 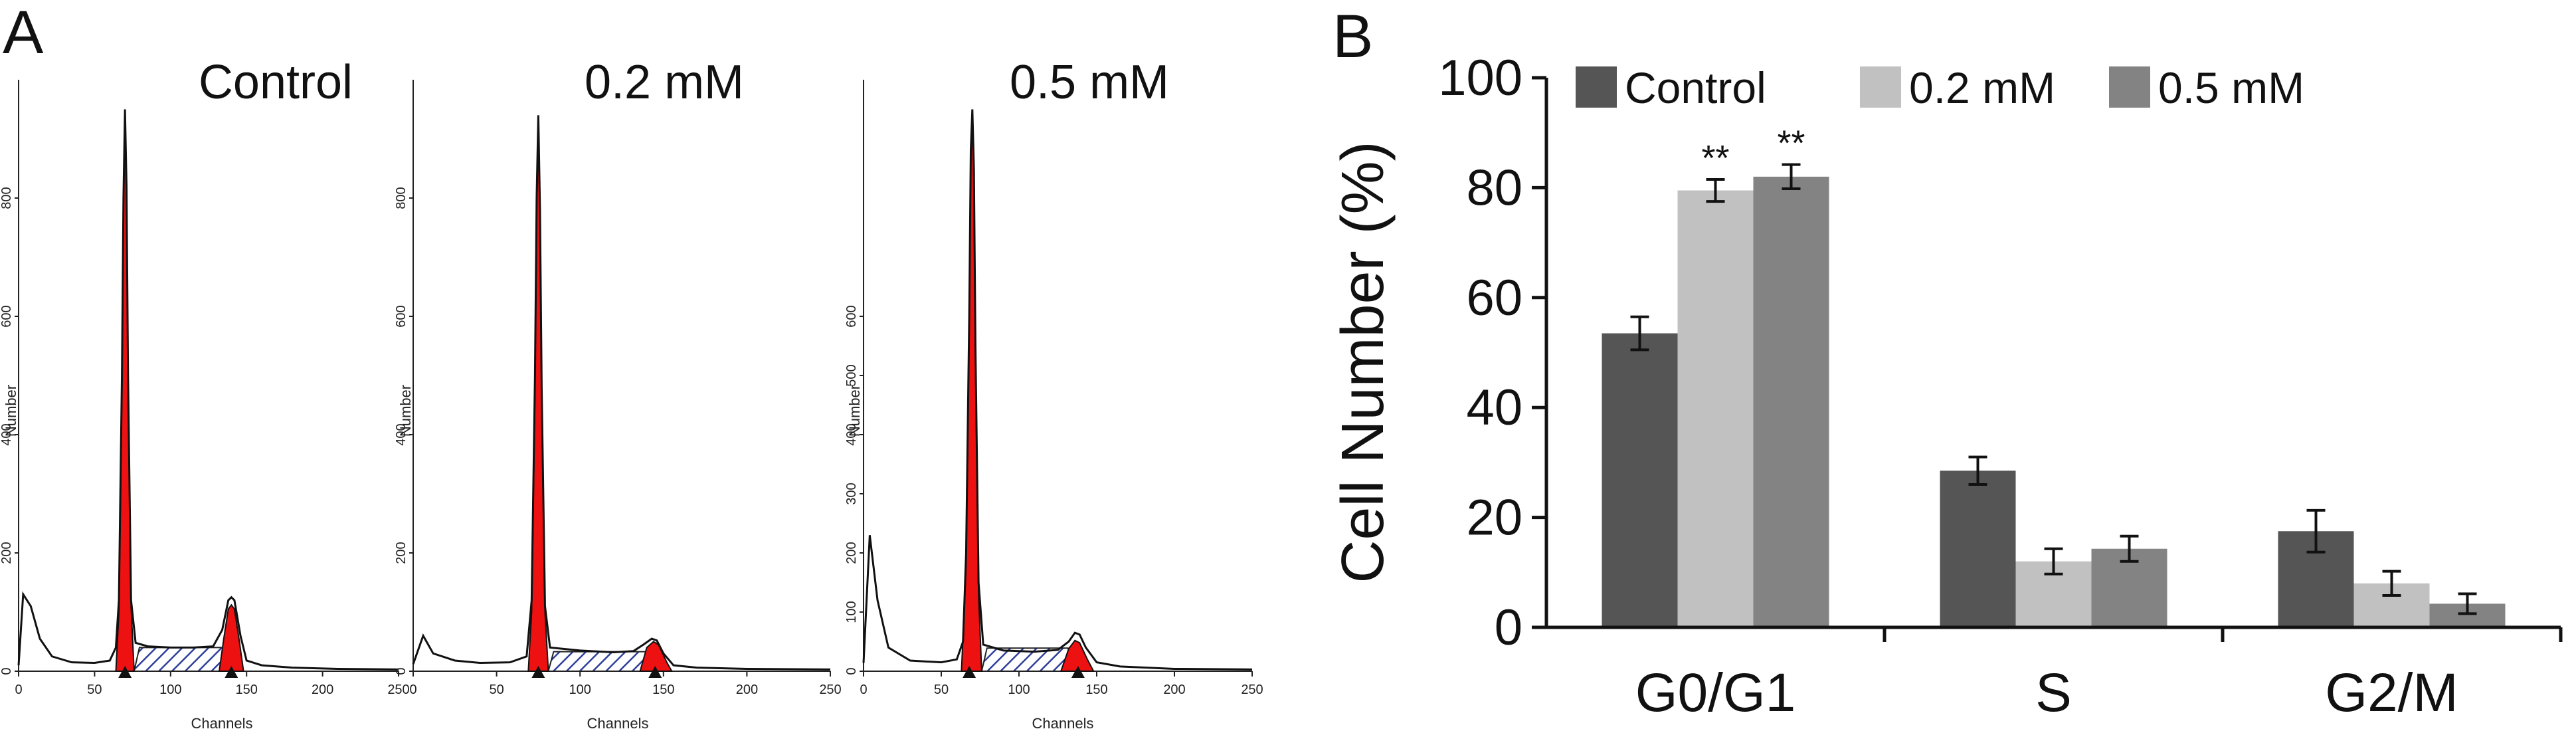 I want to click on bar-y-axis-title: Cell Number (%), so click(x=1363, y=362).